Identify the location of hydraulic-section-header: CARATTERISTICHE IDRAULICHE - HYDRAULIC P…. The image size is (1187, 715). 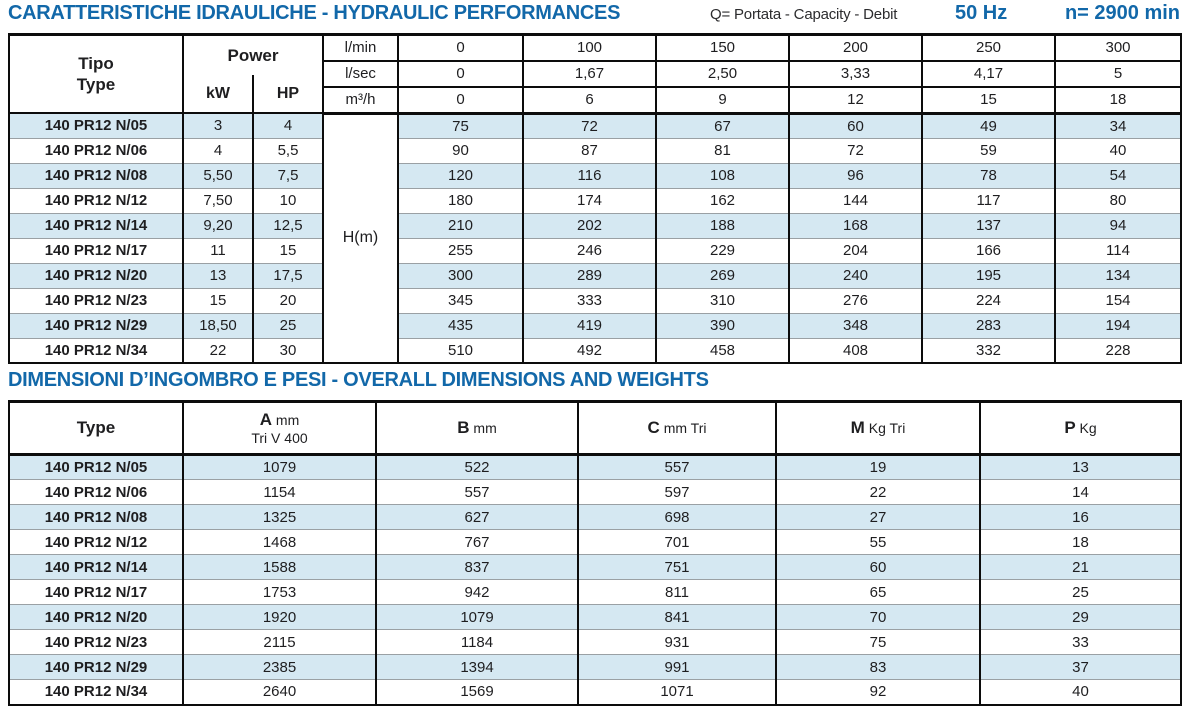
(593, 15).